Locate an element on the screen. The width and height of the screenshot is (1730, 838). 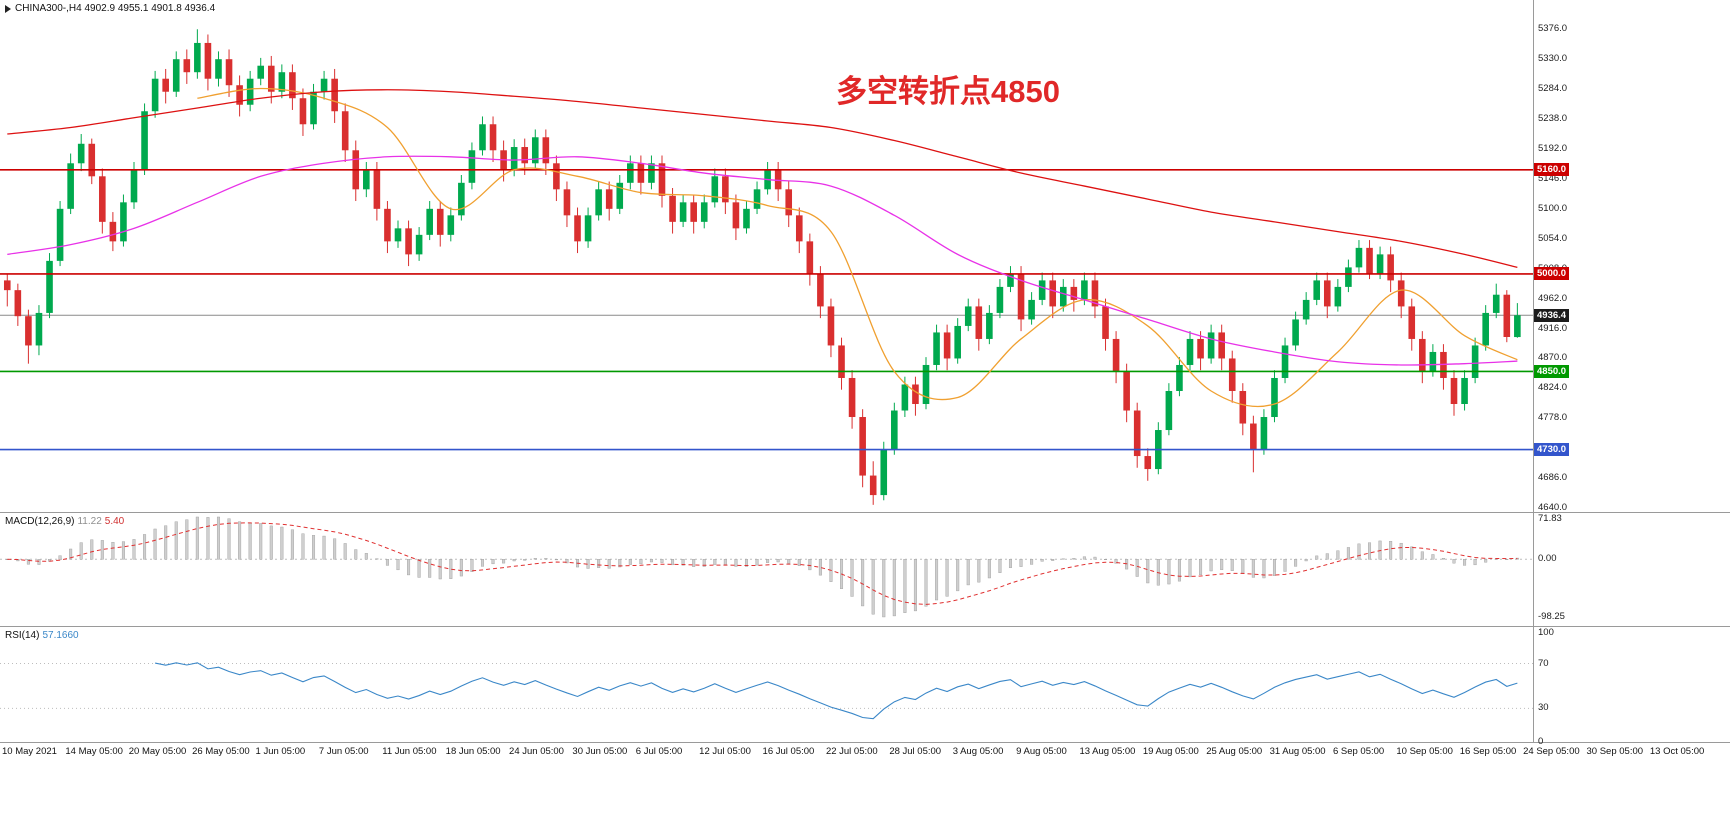
axis-tick-label: 5376.0 is located at coordinates (1553, 29).